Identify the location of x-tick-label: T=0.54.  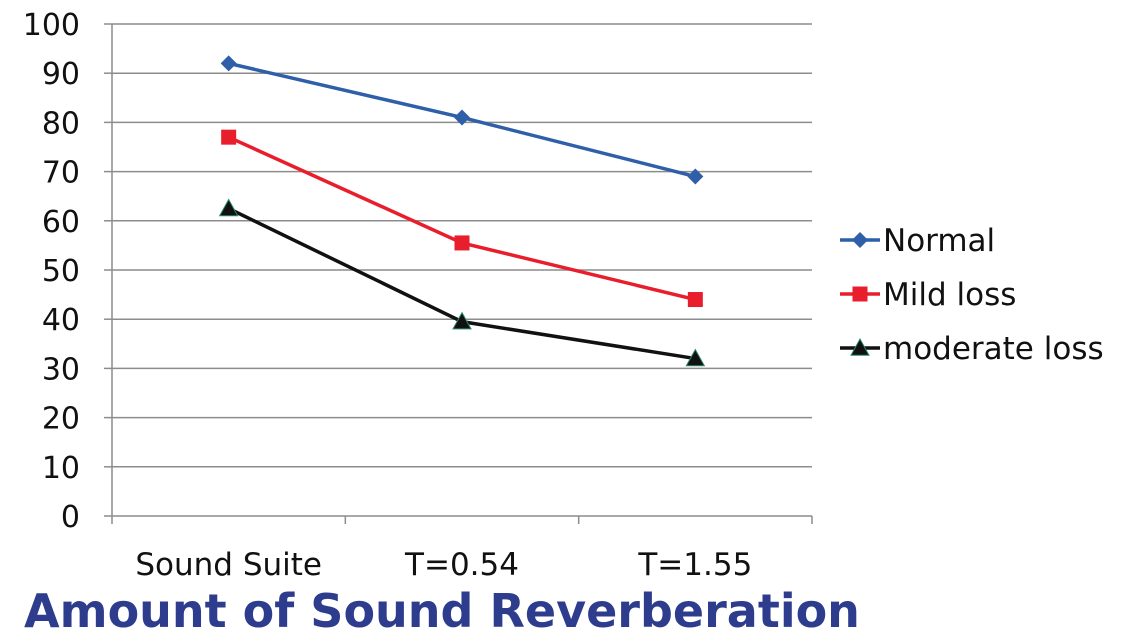
(461, 565).